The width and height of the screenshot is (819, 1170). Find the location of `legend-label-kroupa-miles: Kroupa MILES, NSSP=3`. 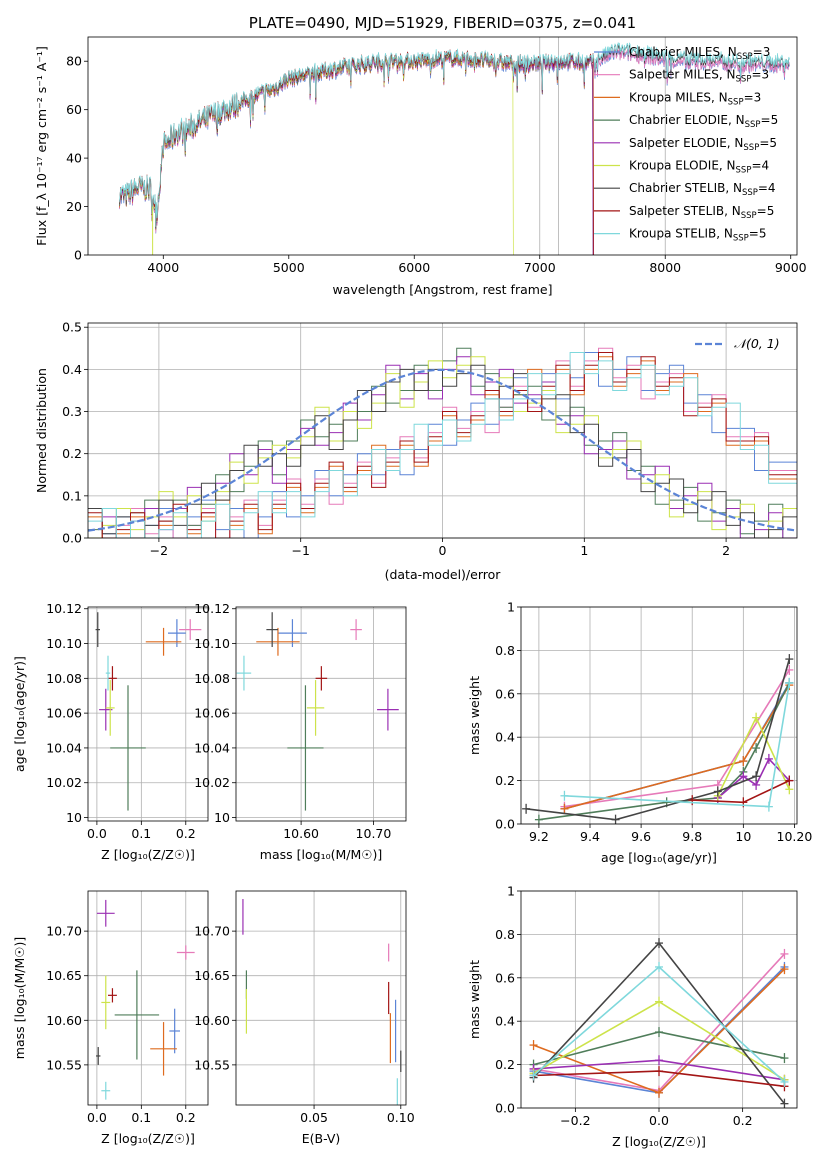

legend-label-kroupa-miles: Kroupa MILES, NSSP=3 is located at coordinates (695, 98).